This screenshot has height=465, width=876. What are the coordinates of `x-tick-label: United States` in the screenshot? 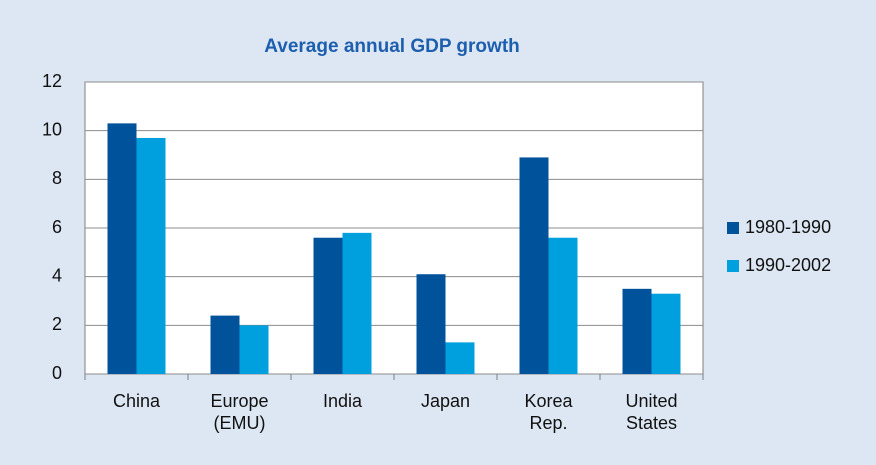 It's located at (651, 412).